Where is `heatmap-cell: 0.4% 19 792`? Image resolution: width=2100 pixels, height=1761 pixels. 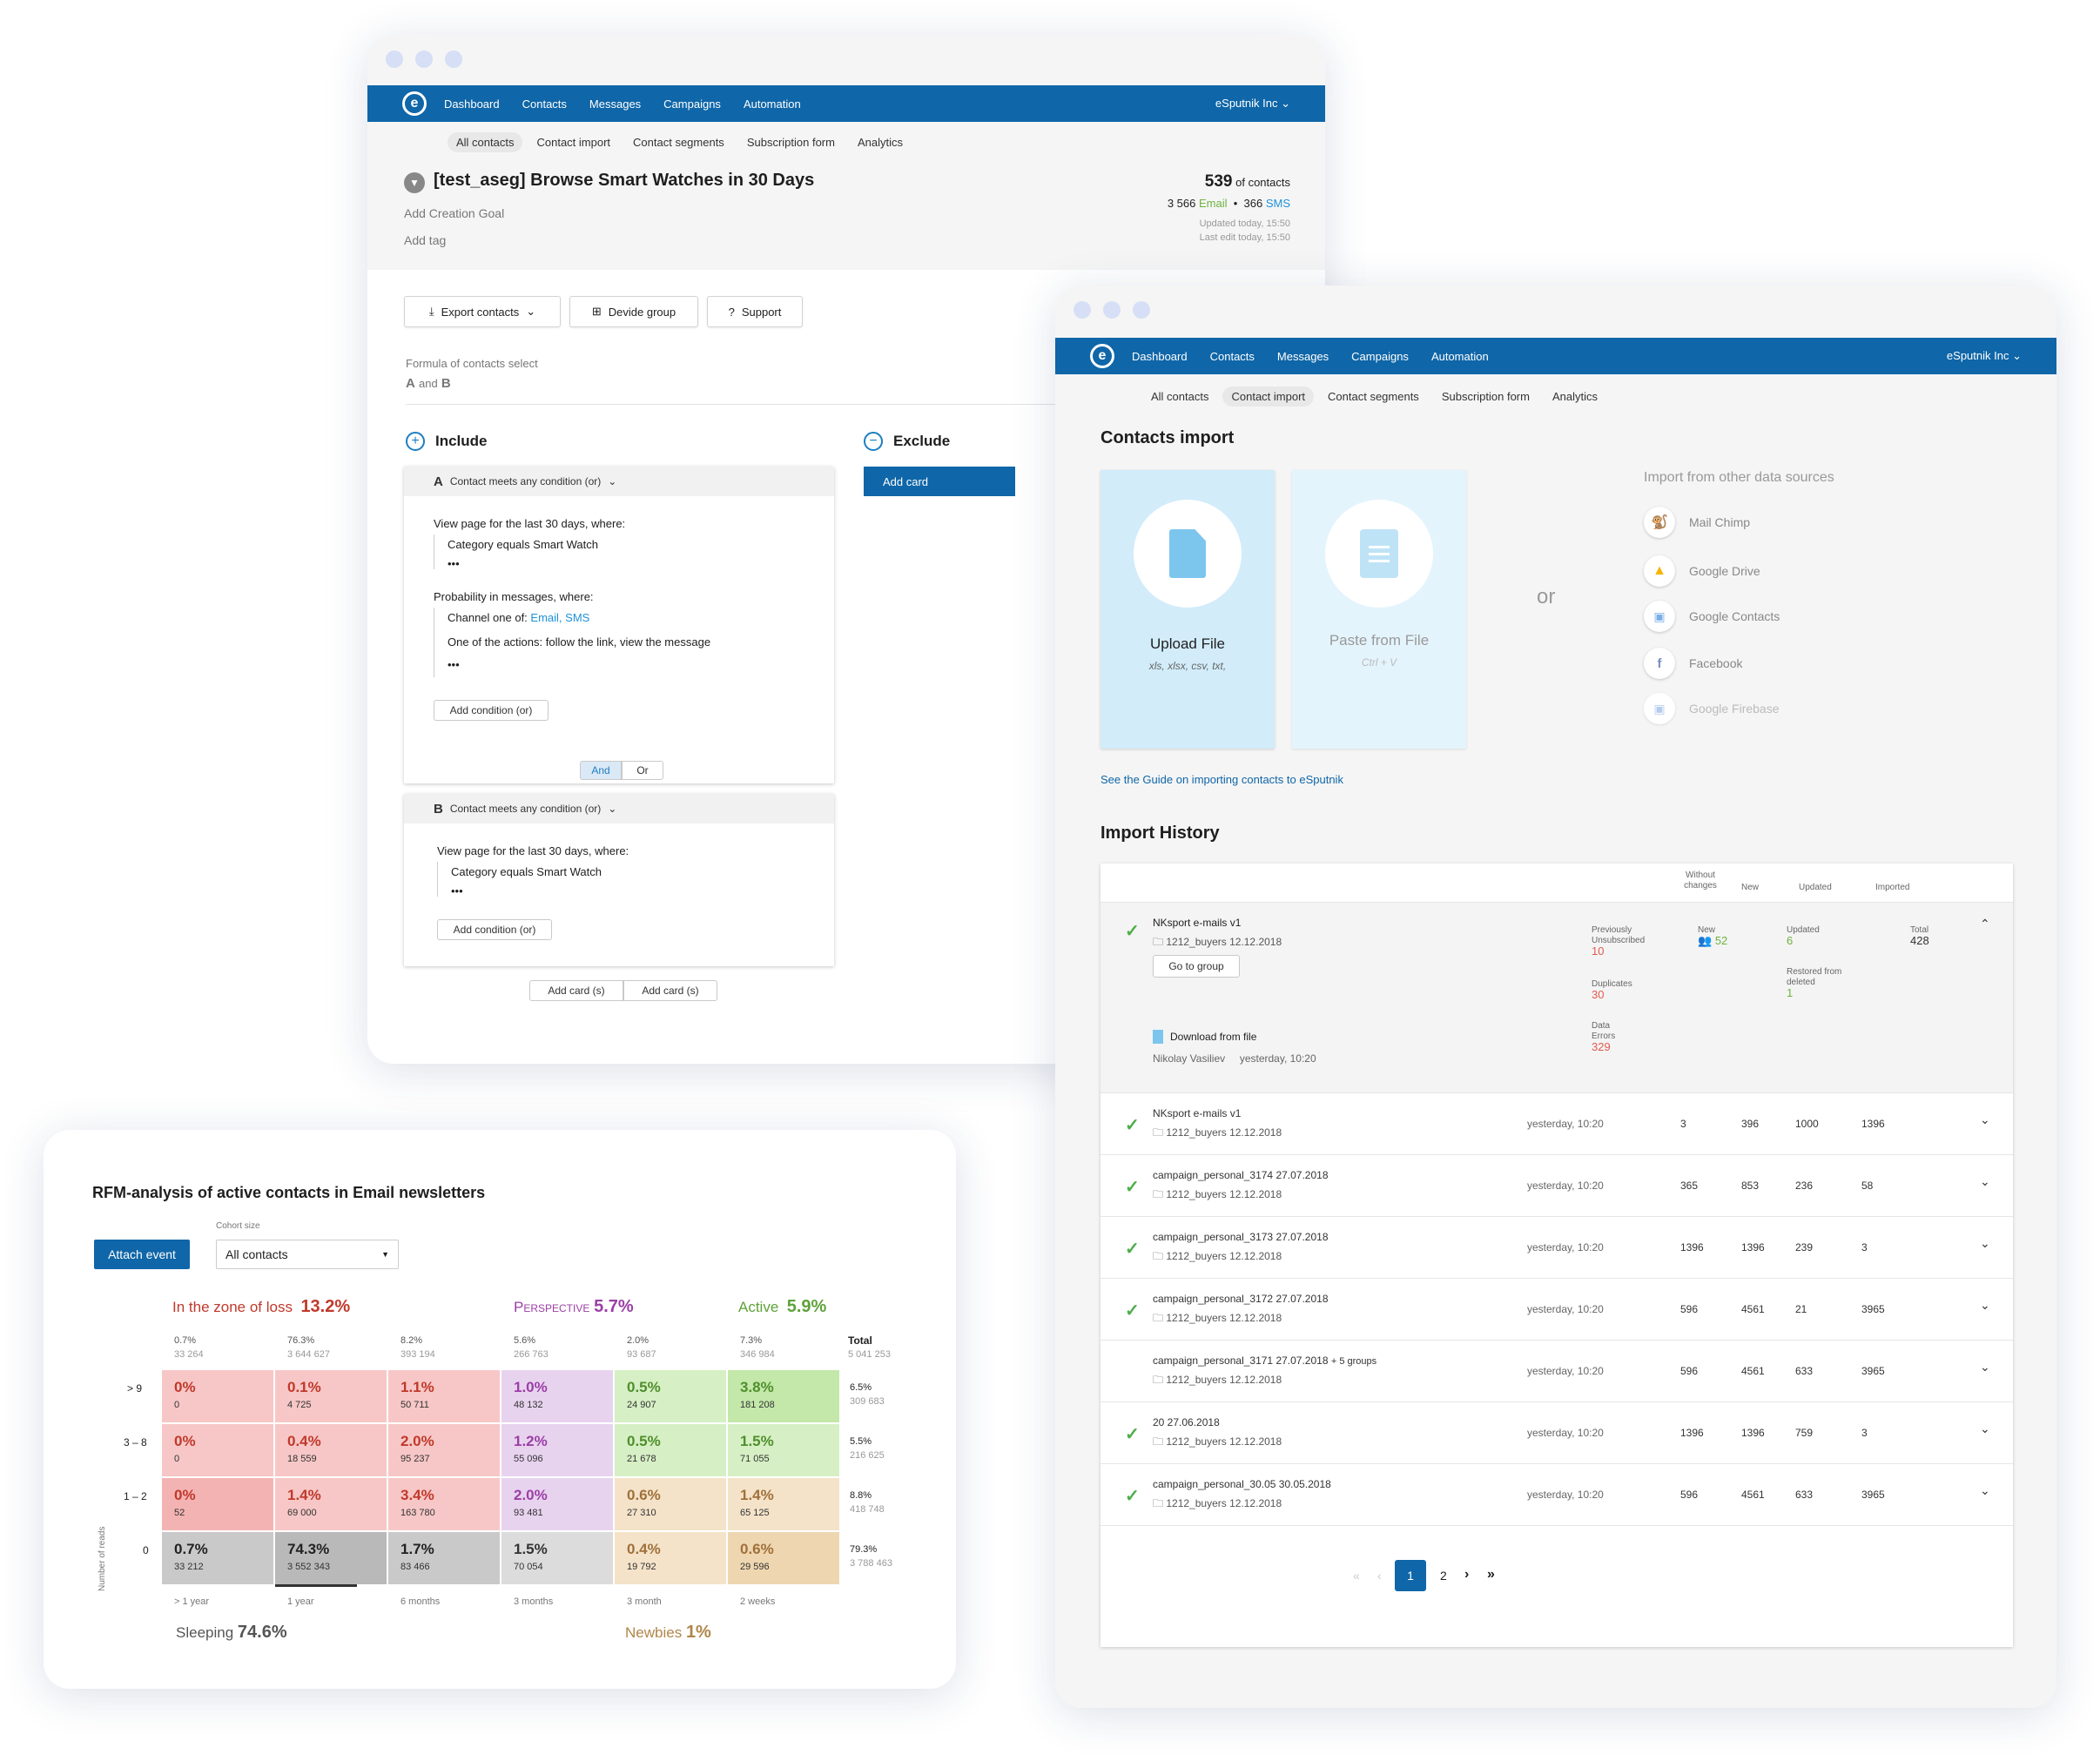 heatmap-cell: 0.4% 19 792 is located at coordinates (670, 1558).